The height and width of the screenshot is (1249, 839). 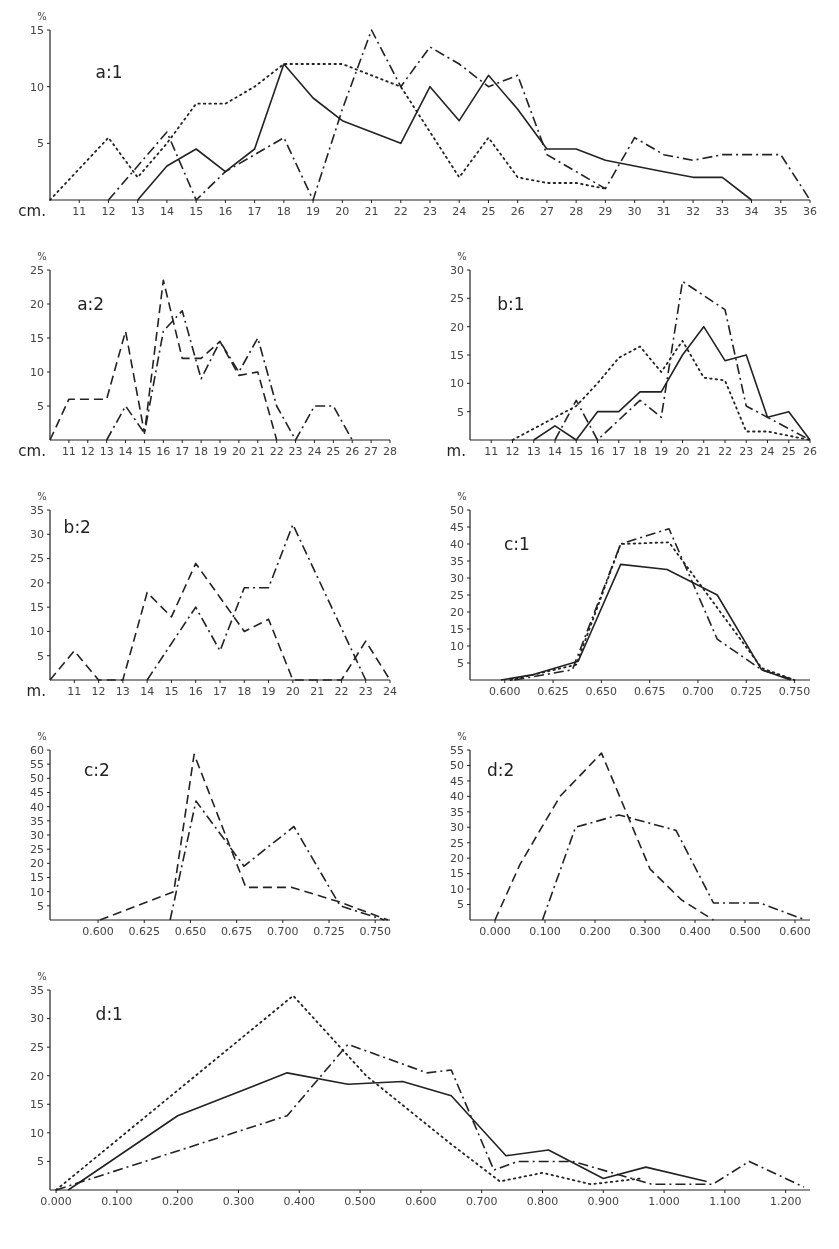 What do you see at coordinates (576, 211) in the screenshot?
I see `x-tick-label: 28` at bounding box center [576, 211].